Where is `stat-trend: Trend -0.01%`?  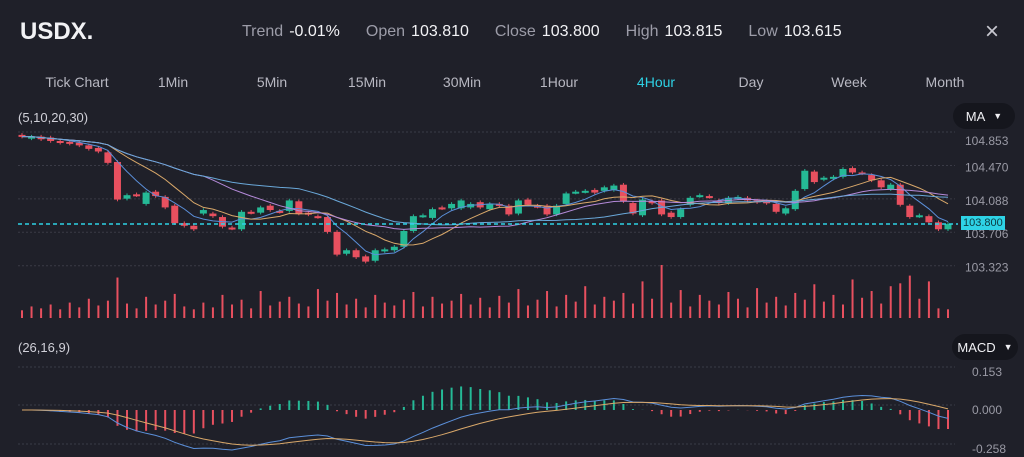 stat-trend: Trend -0.01% is located at coordinates (291, 32).